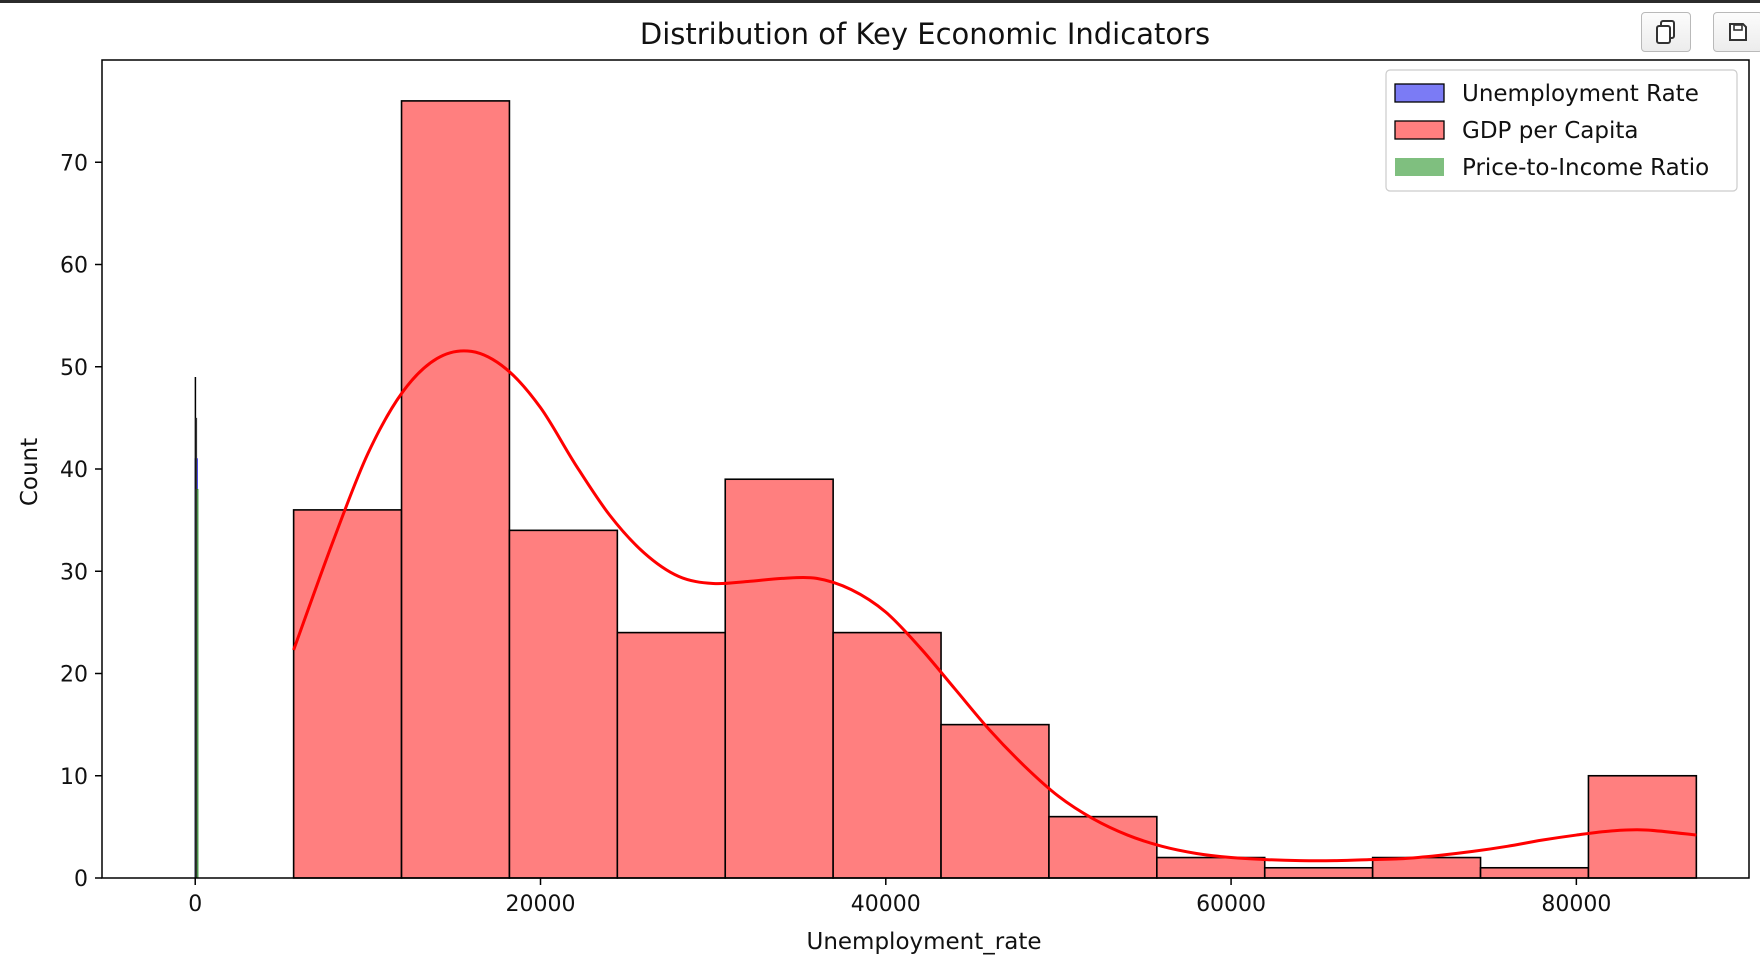 This screenshot has width=1760, height=969. What do you see at coordinates (1550, 131) in the screenshot?
I see `legend-label: GDP per Capita` at bounding box center [1550, 131].